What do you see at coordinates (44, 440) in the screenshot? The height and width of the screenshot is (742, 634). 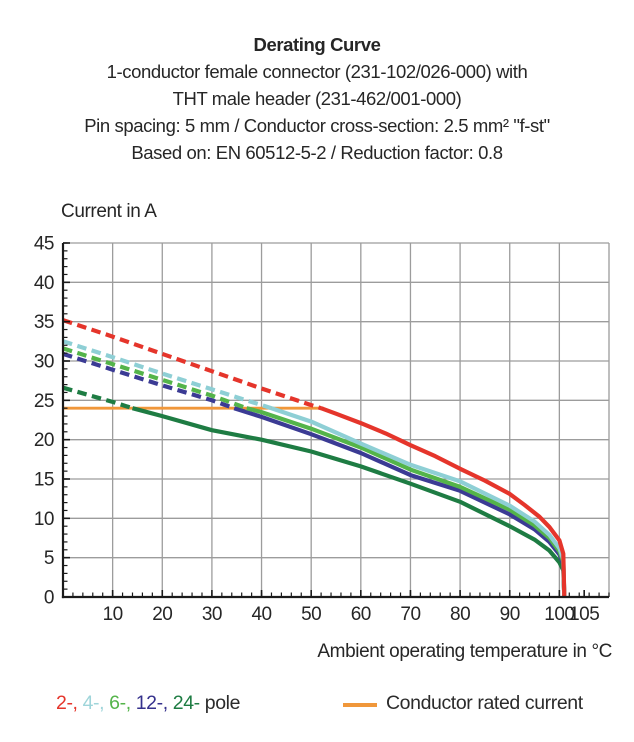 I see `y-tick-label: 20` at bounding box center [44, 440].